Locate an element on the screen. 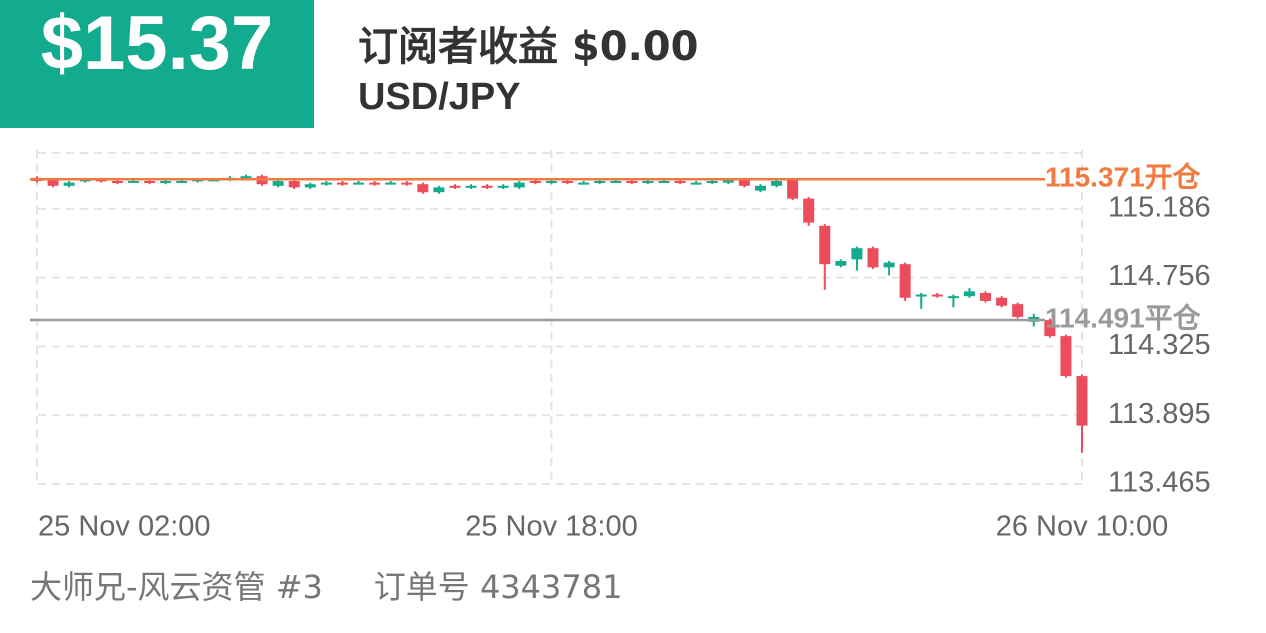  account: 大师兄-风云资管 #3 is located at coordinates (176, 587).